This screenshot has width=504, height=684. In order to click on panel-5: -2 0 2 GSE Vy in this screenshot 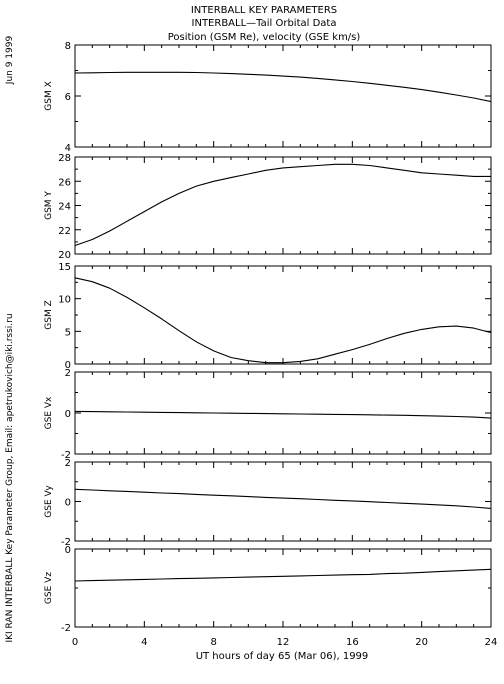, I will do `click(268, 503)`.